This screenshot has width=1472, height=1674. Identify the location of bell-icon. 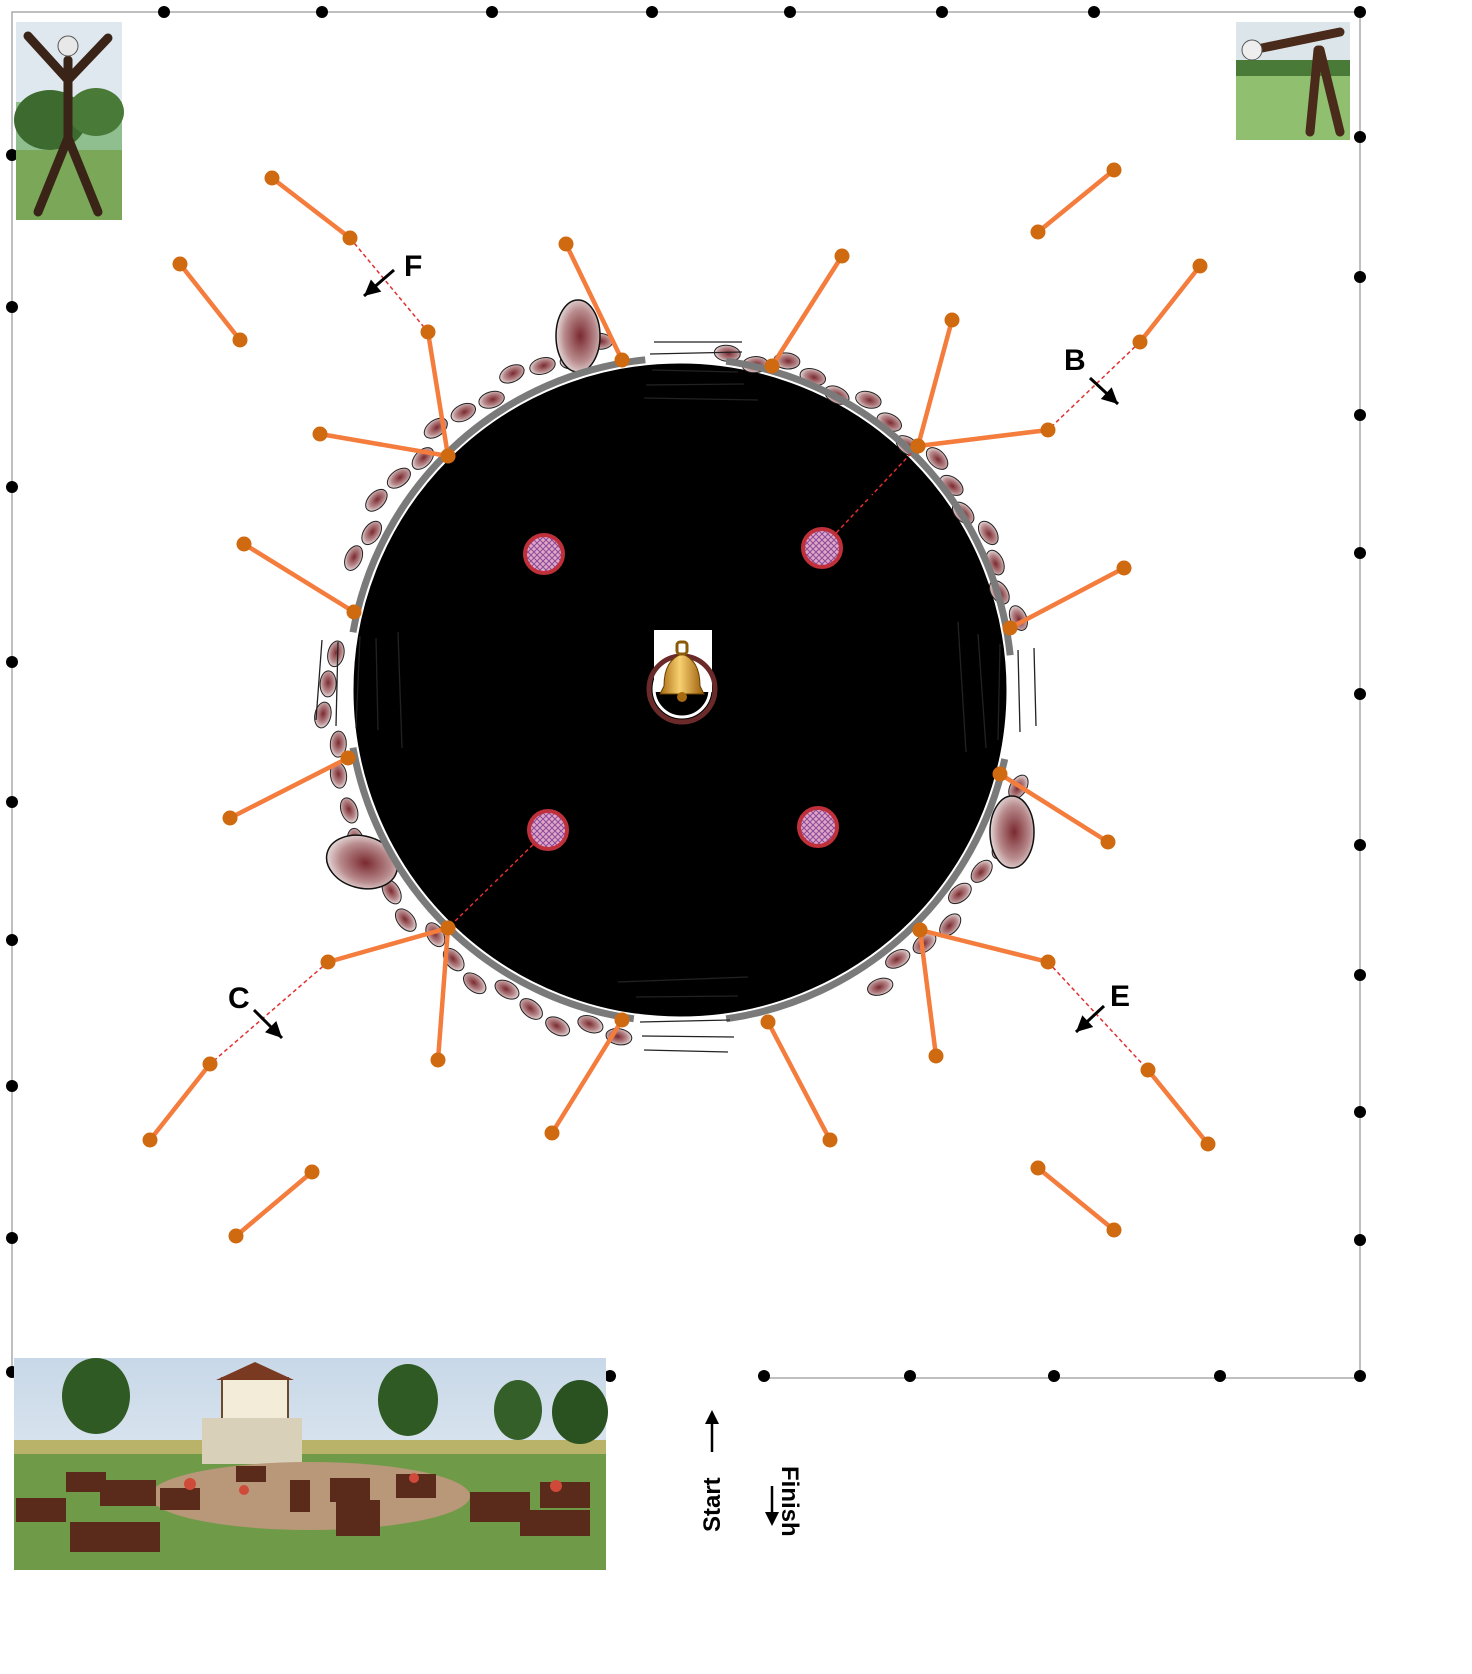
(682, 677).